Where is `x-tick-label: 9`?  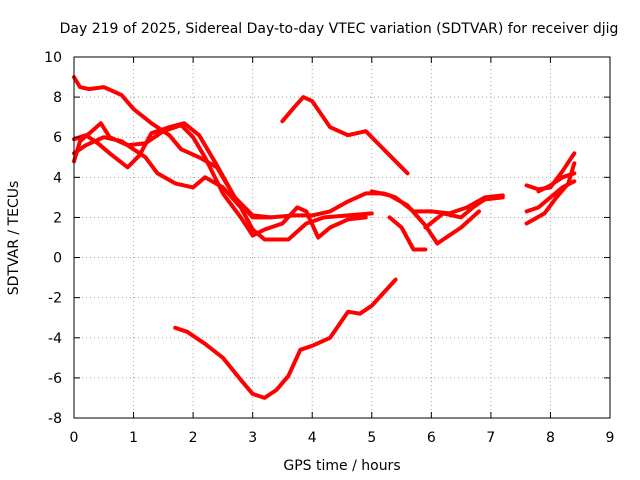 x-tick-label: 9 is located at coordinates (610, 438).